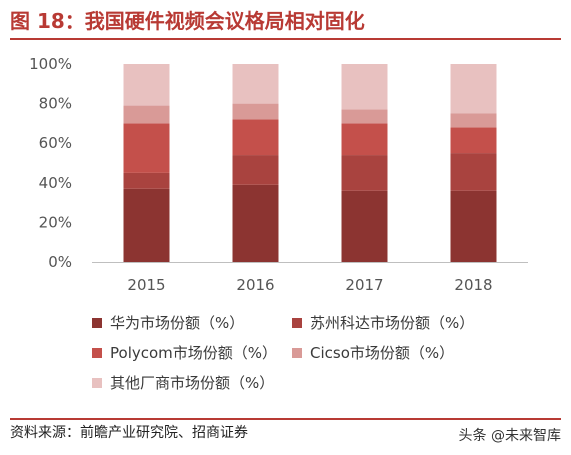  What do you see at coordinates (285, 39) in the screenshot?
I see `title-divider` at bounding box center [285, 39].